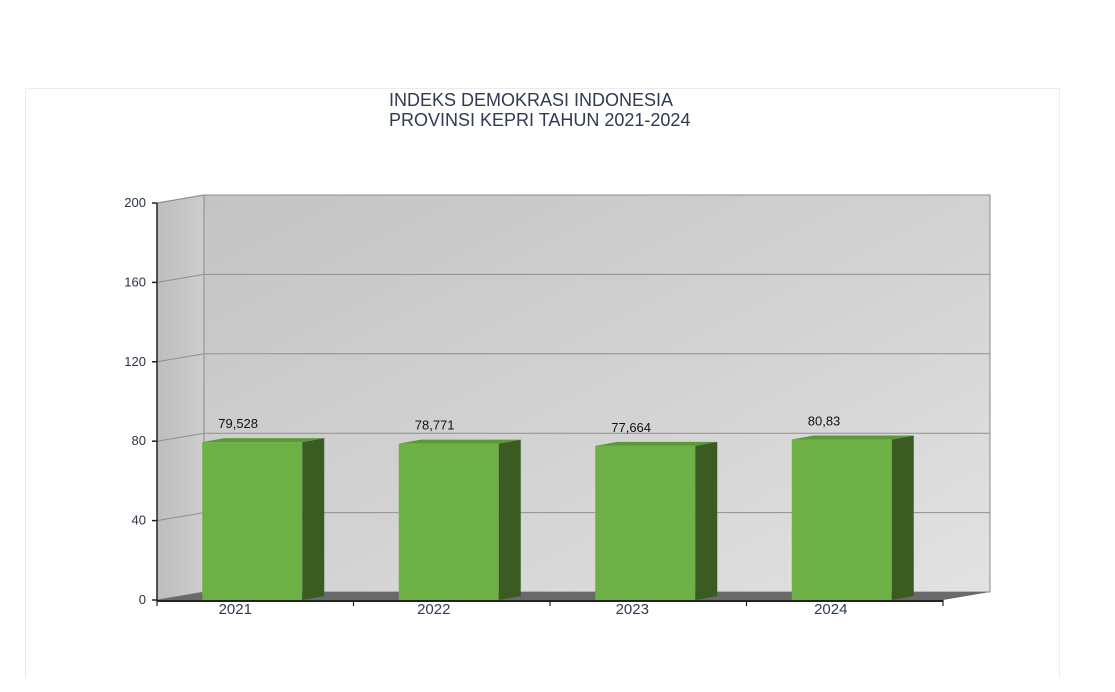 This screenshot has height=692, width=1115. I want to click on chart-title: INDEKS DEMOKRASI INDONESIA, so click(531, 100).